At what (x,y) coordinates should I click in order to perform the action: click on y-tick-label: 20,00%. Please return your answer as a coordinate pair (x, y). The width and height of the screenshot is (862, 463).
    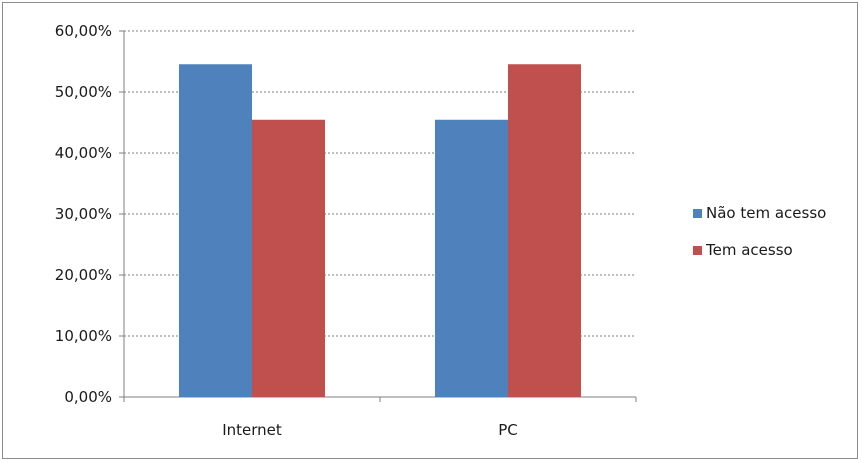
    Looking at the image, I should click on (83, 275).